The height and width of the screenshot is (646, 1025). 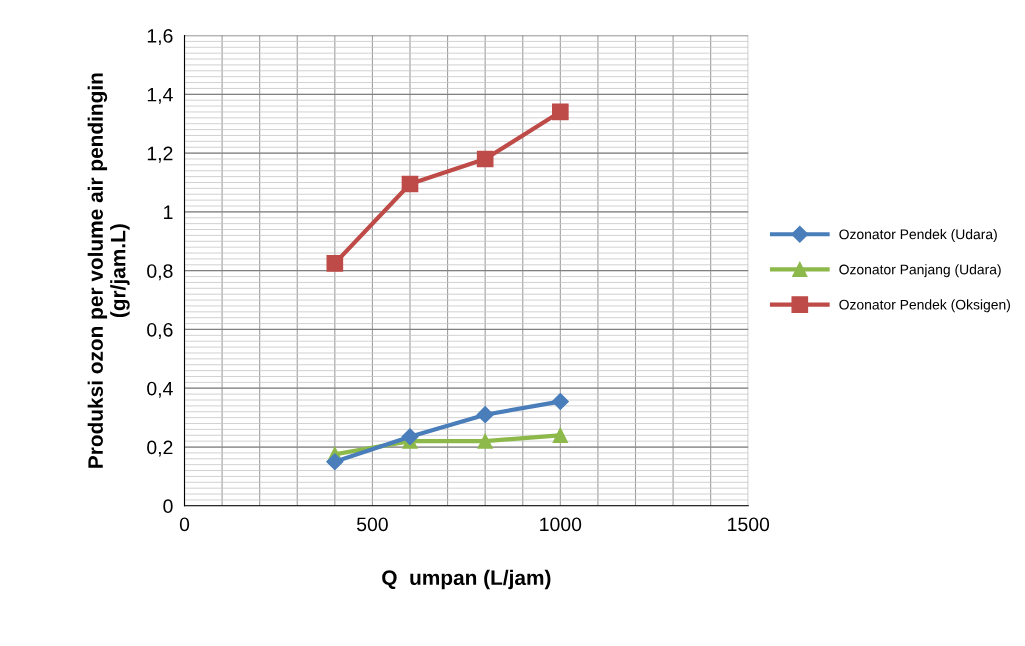 What do you see at coordinates (160, 272) in the screenshot?
I see `y-tick-label: 0,8` at bounding box center [160, 272].